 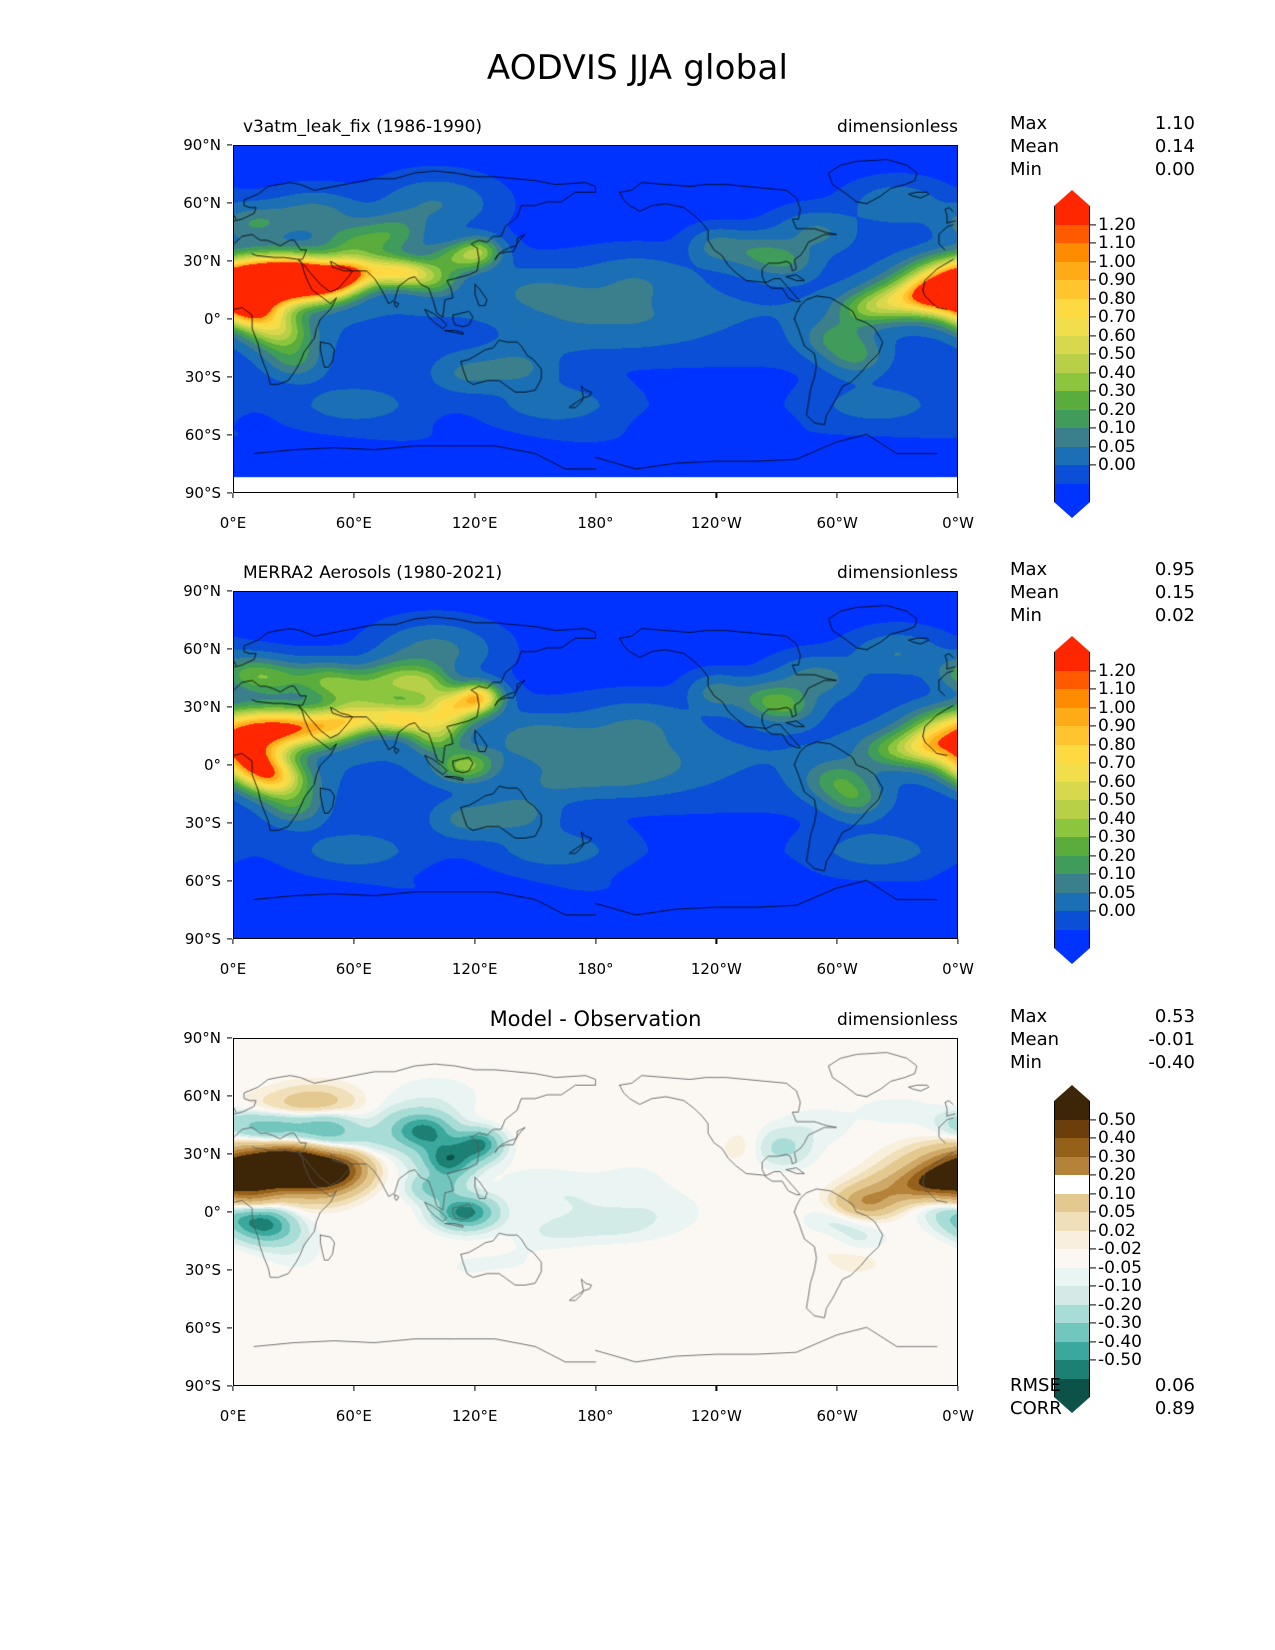 What do you see at coordinates (1117, 837) in the screenshot?
I see `colorbar-observation-tick-label: 0.30` at bounding box center [1117, 837].